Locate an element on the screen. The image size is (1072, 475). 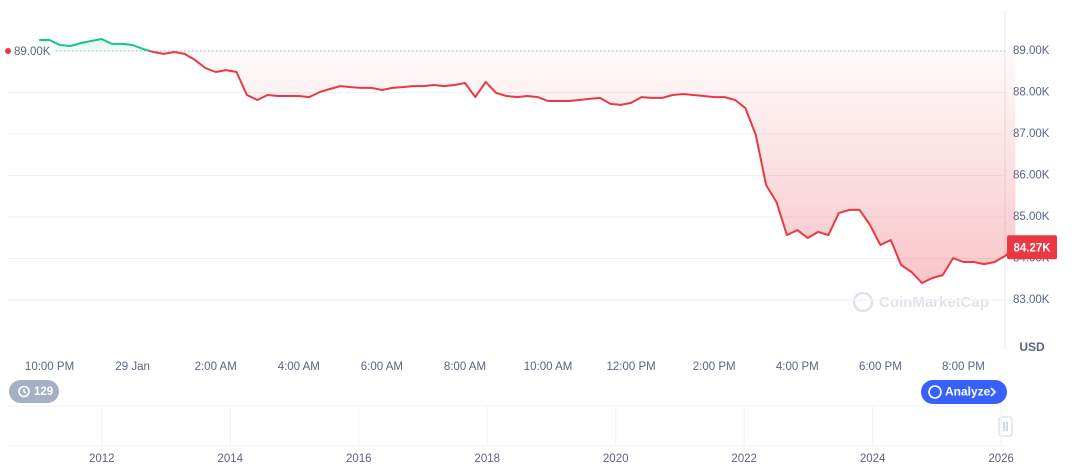
x-tick-label: 8:00 AM is located at coordinates (465, 367).